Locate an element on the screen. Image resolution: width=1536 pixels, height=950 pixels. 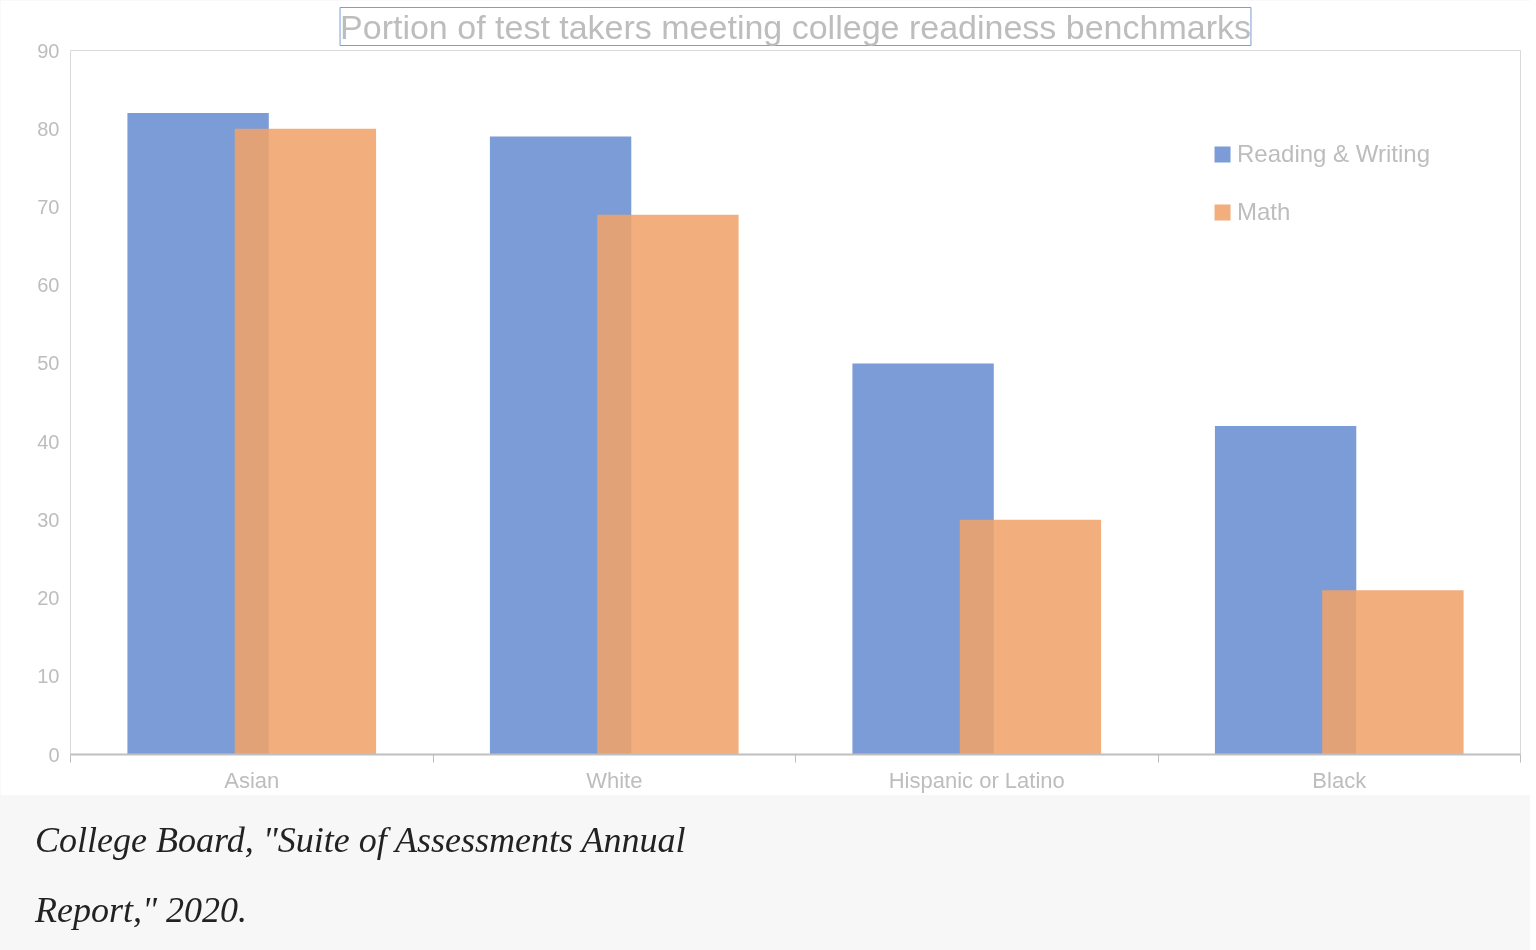
y-tick-label: 90 is located at coordinates (48, 50).